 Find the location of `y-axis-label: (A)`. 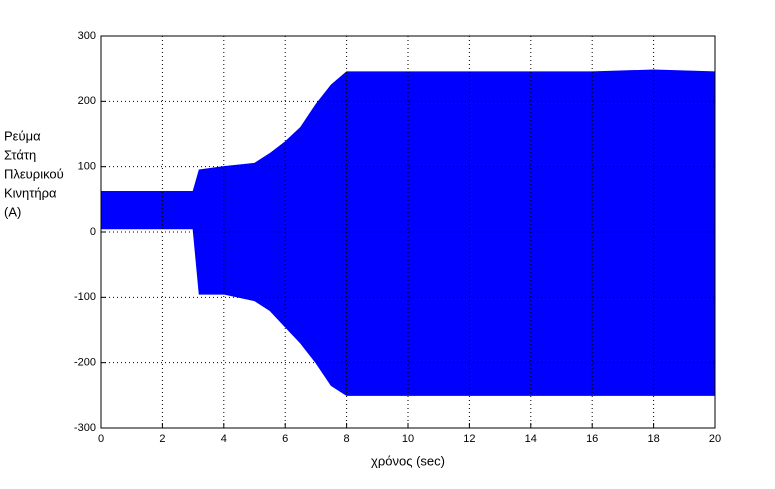

y-axis-label: (A) is located at coordinates (12, 211).